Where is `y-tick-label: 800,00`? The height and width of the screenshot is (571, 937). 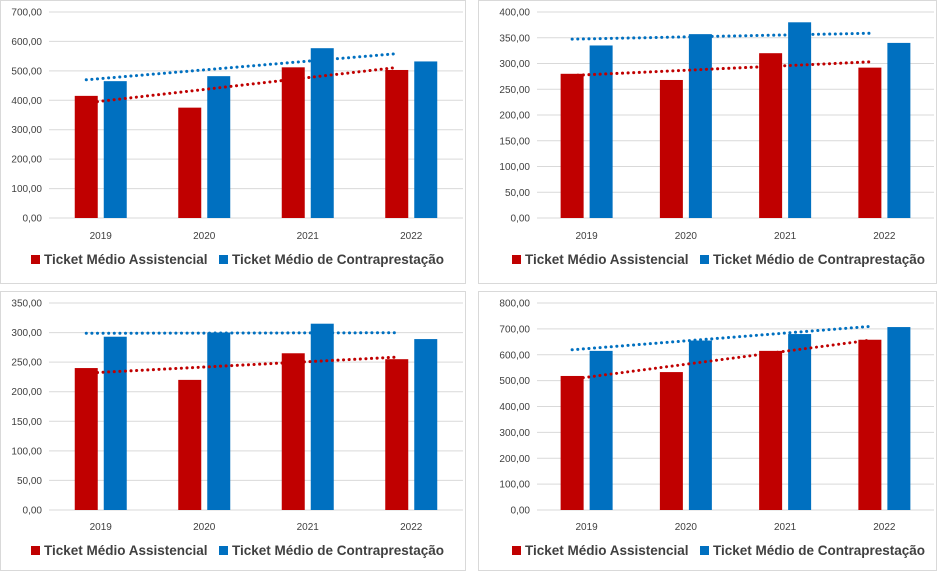 y-tick-label: 800,00 is located at coordinates (514, 304).